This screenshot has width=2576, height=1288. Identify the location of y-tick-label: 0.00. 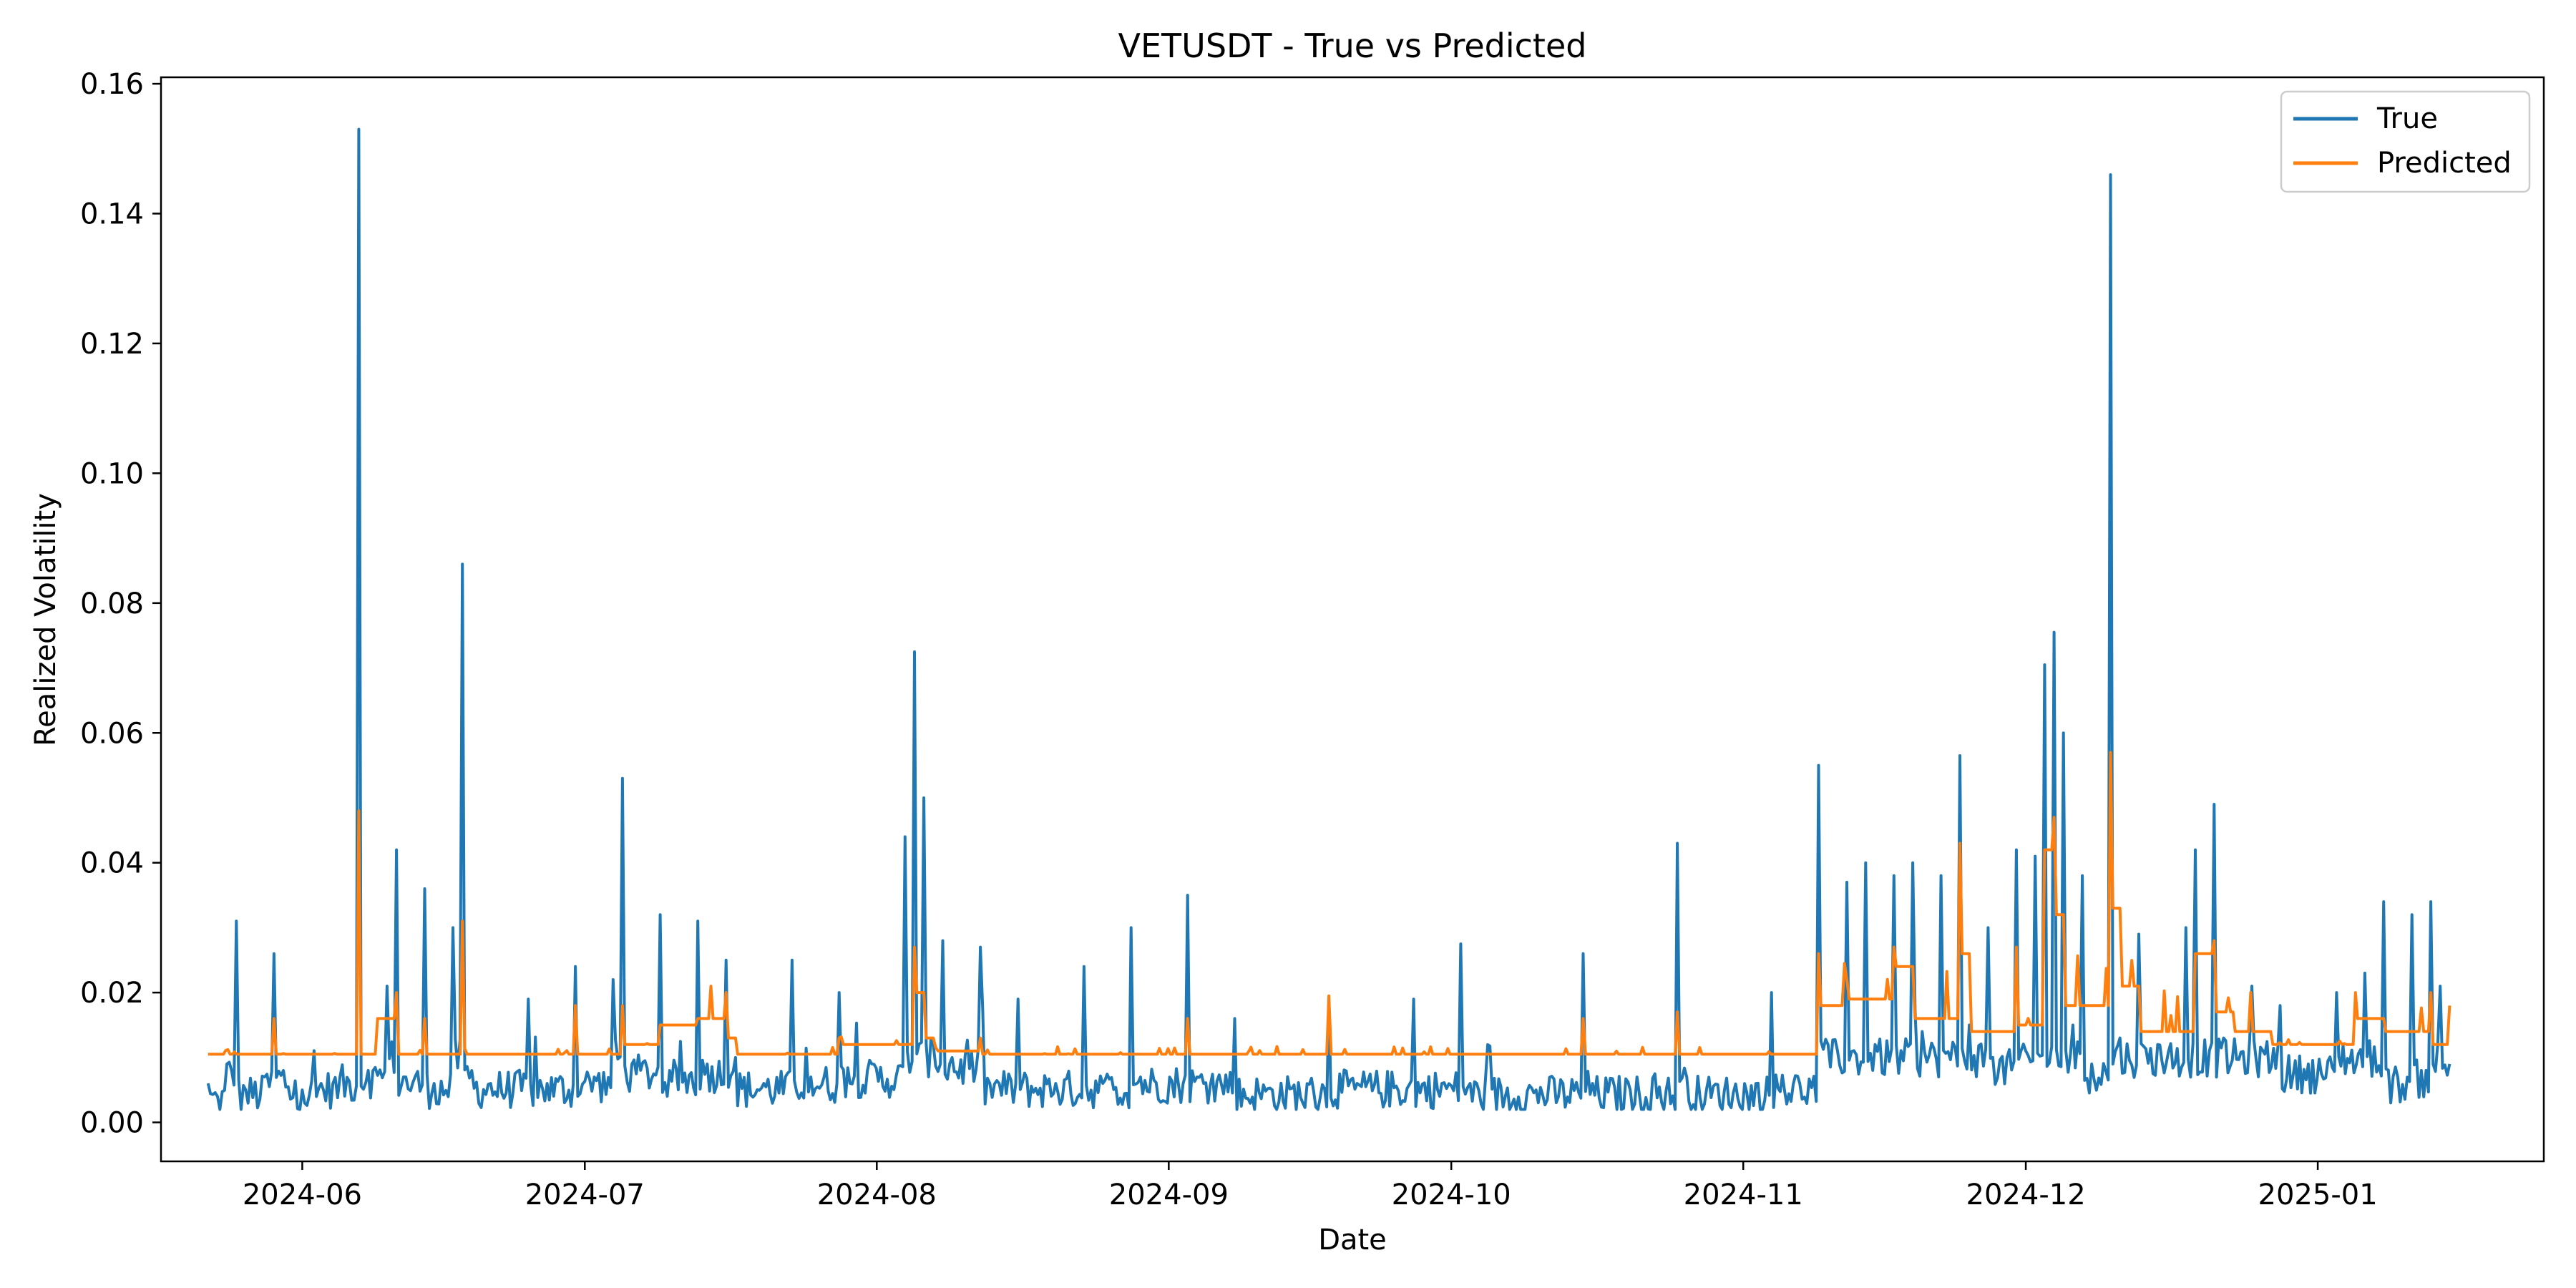
(112, 1123).